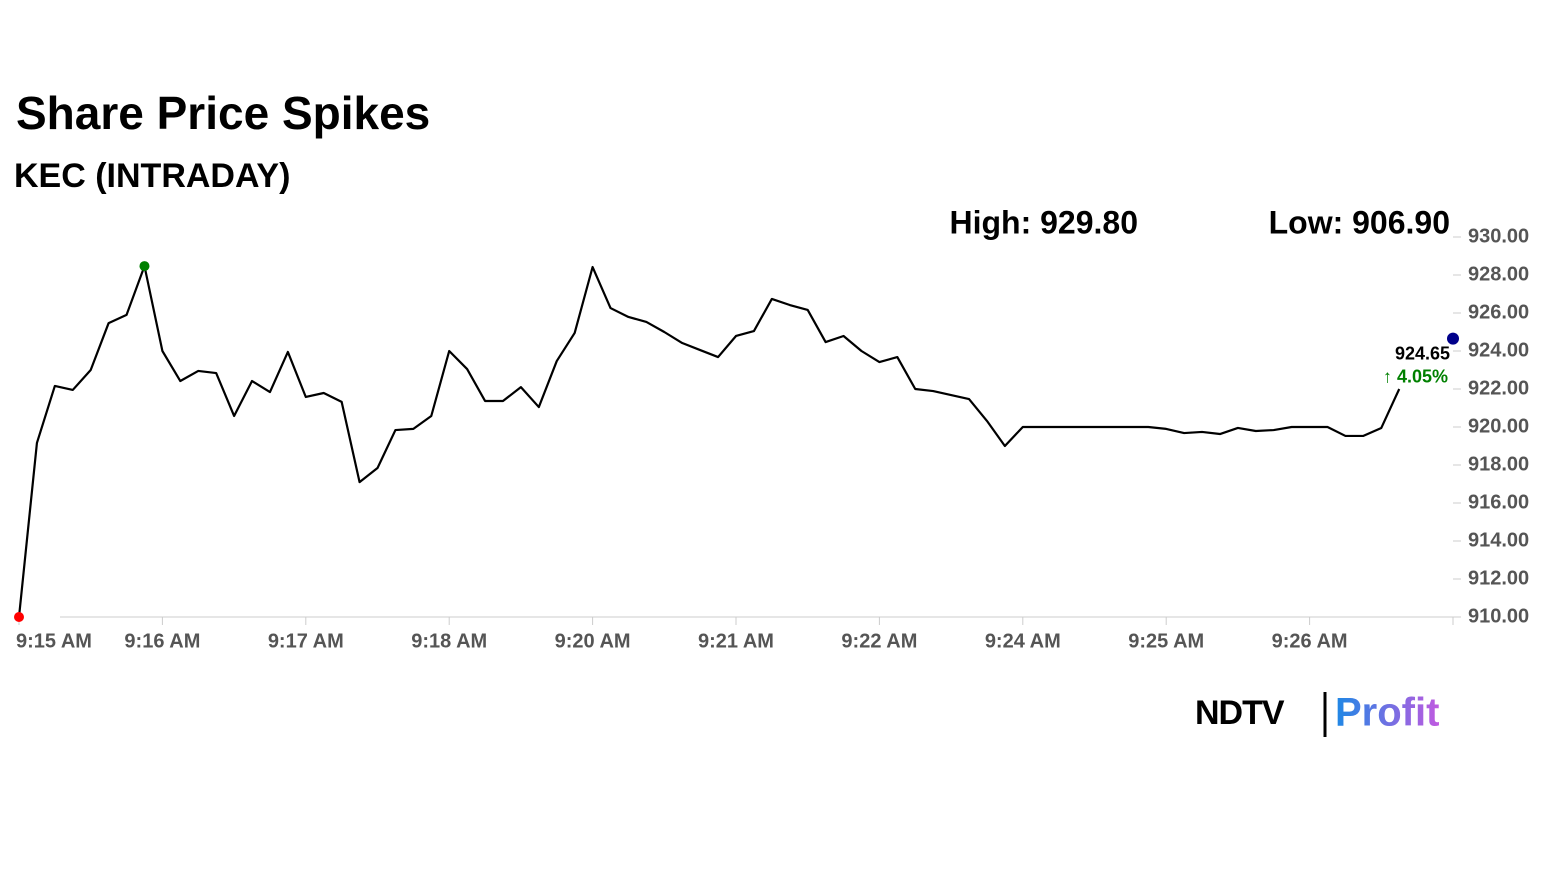 This screenshot has height=874, width=1555. What do you see at coordinates (19, 617) in the screenshot?
I see `low-marker` at bounding box center [19, 617].